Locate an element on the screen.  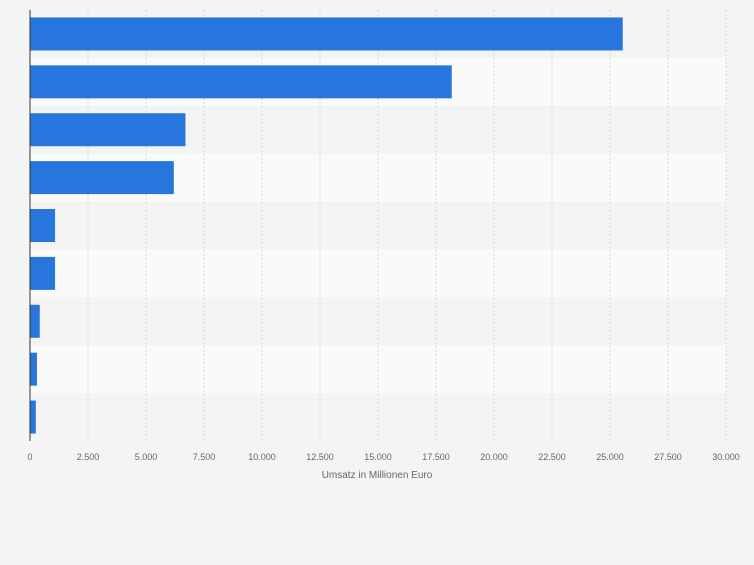
x-tick-label: 12.500 is located at coordinates (320, 457).